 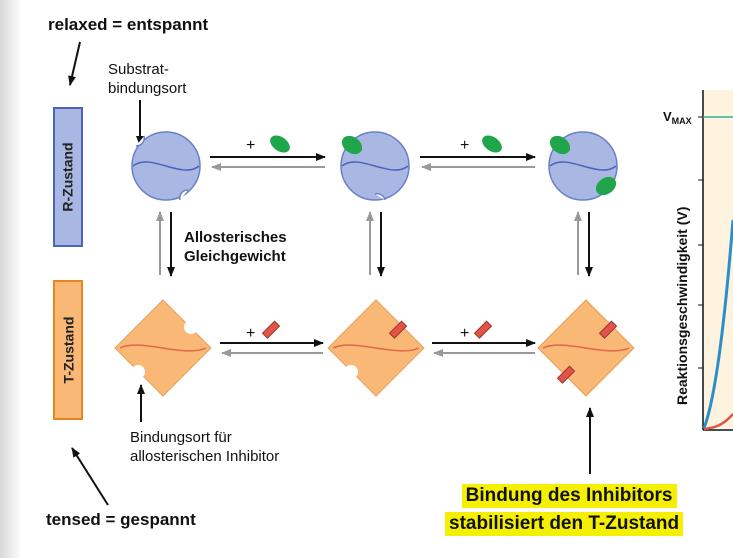 What do you see at coordinates (147, 79) in the screenshot?
I see `substrate-site-label: Substrat- bindungsort` at bounding box center [147, 79].